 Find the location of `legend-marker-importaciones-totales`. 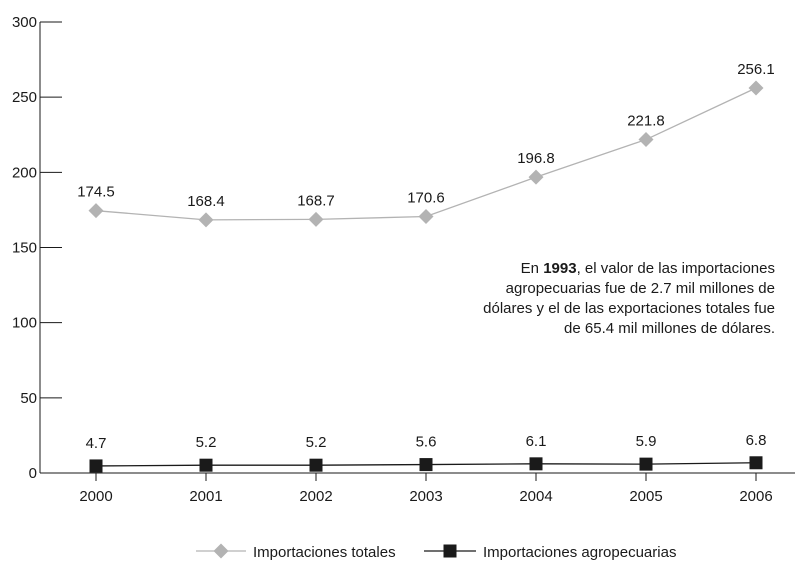

legend-marker-importaciones-totales is located at coordinates (221, 551).